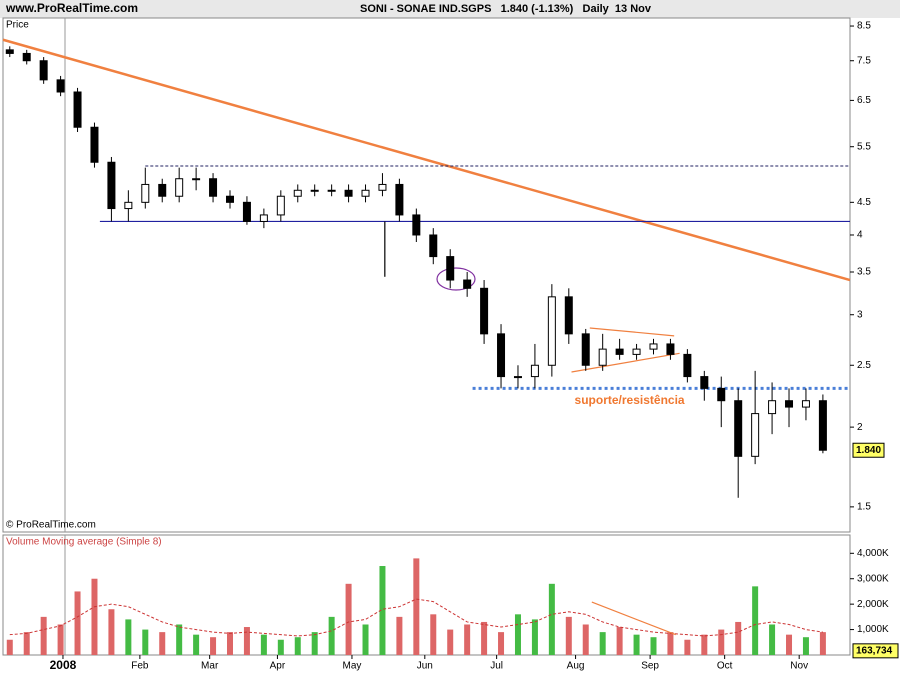 This screenshot has height=700, width=900. What do you see at coordinates (864, 60) in the screenshot?
I see `y-tick-label: 7.5` at bounding box center [864, 60].